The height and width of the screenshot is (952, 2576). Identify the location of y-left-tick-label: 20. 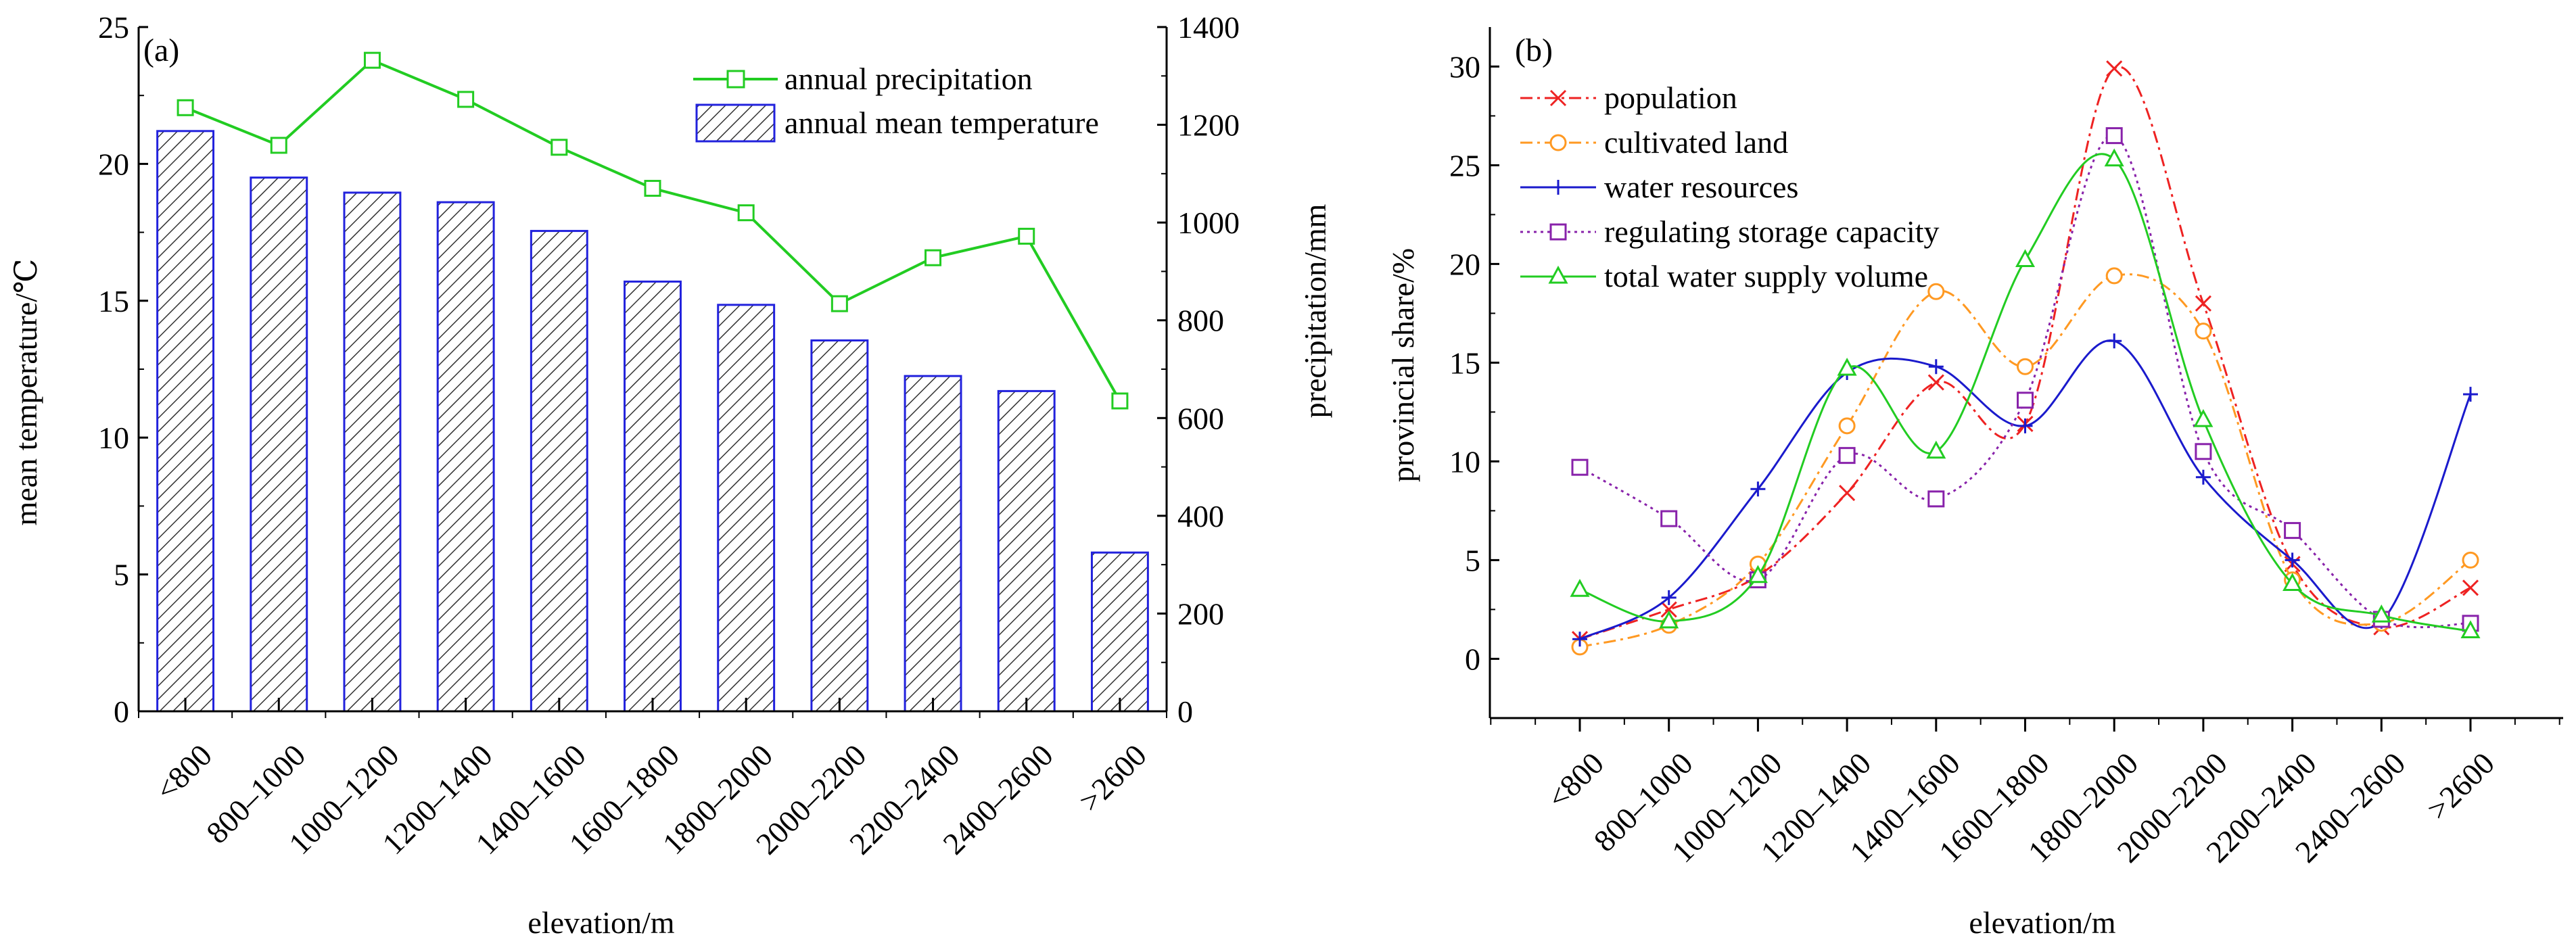
(113, 164).